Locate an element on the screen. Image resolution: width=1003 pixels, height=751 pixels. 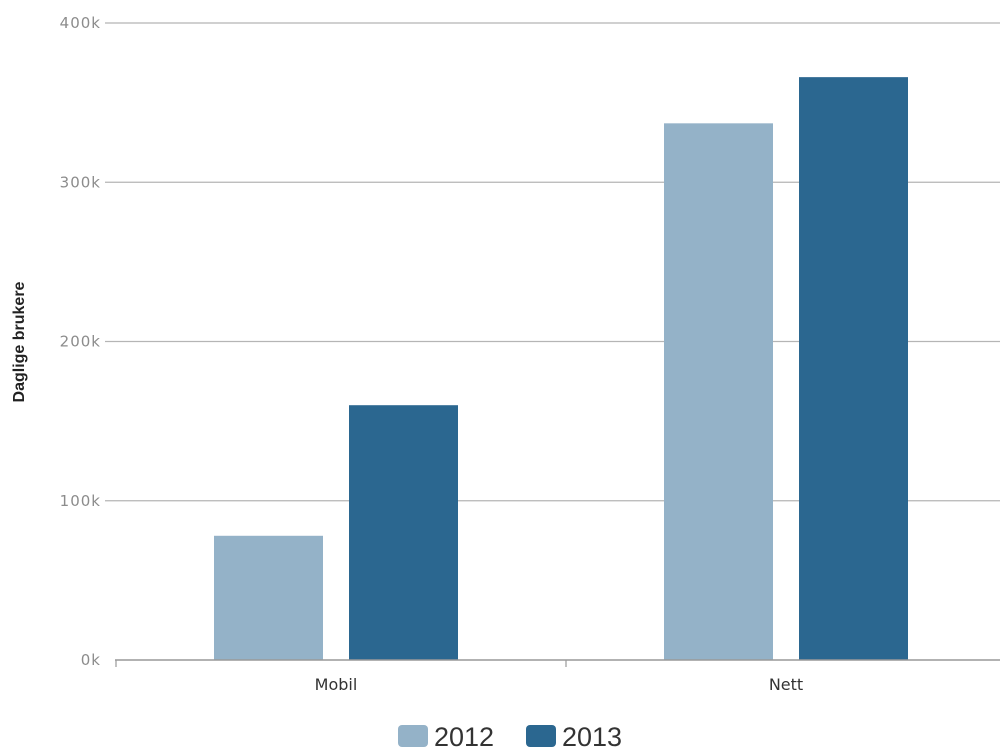
y-tick-label: 400k is located at coordinates (80, 23).